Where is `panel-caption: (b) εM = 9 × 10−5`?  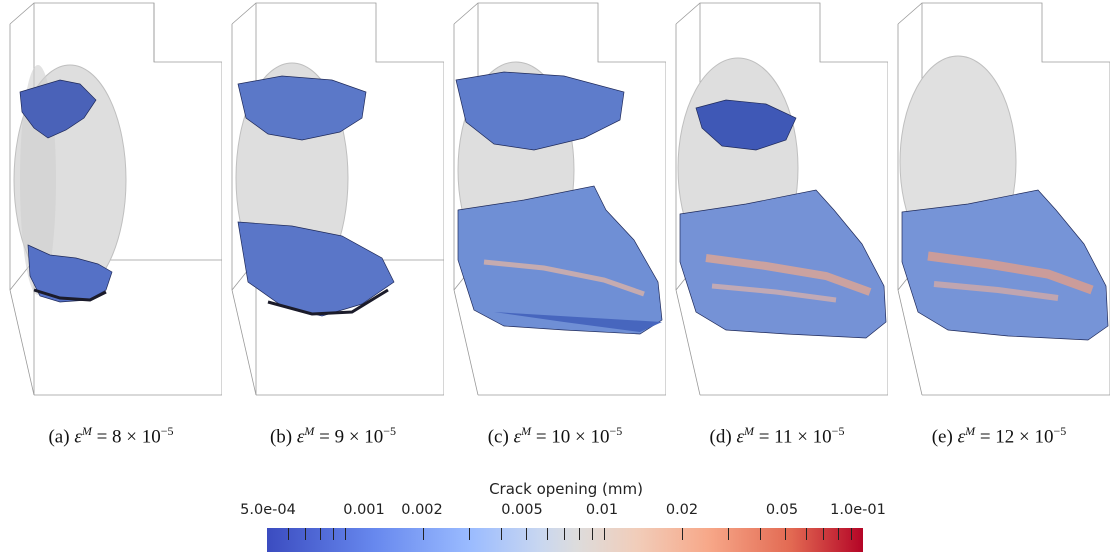
panel-caption: (b) εM = 9 × 10−5 is located at coordinates (333, 436).